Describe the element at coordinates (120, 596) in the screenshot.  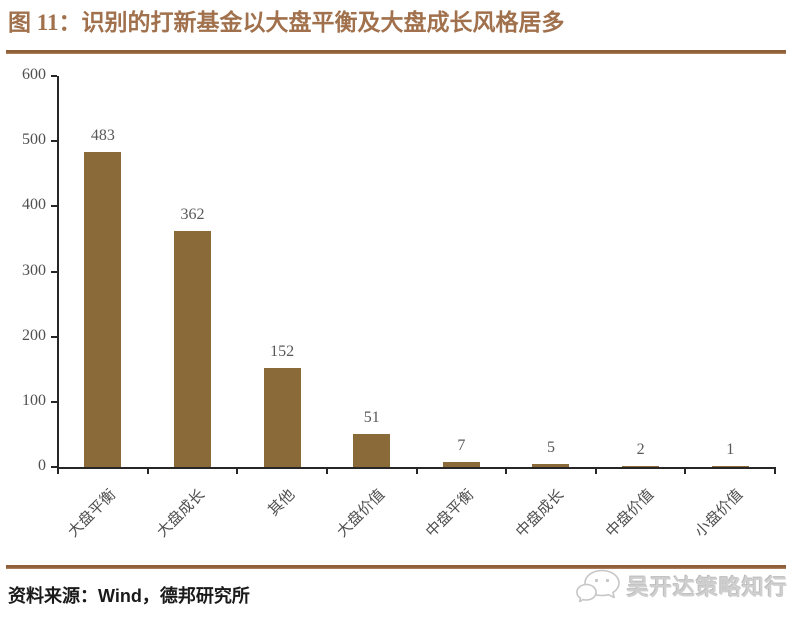
I see `source-name: Wind` at that location.